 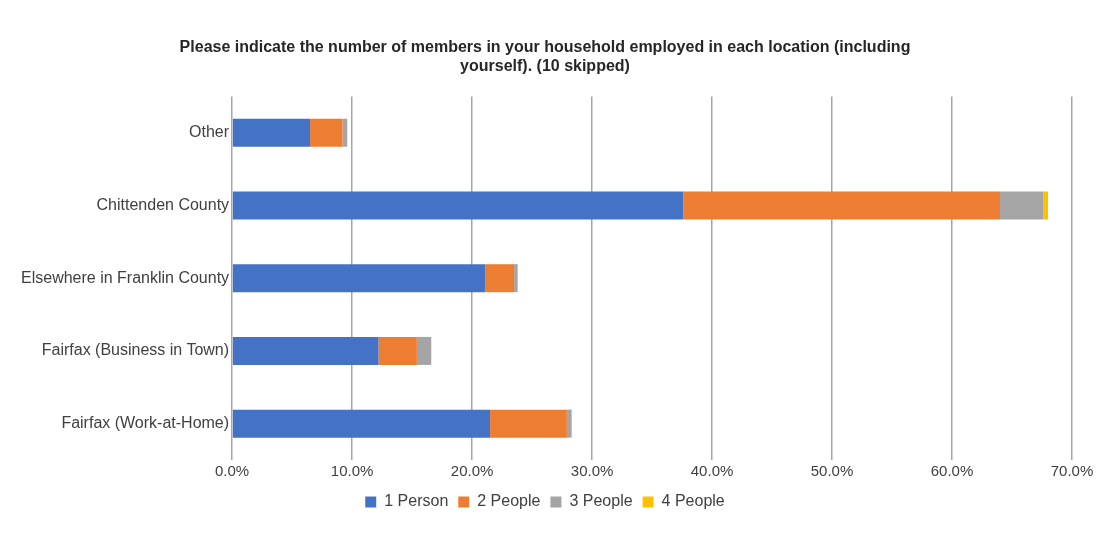 I want to click on x-tick-label: 30.0%, so click(x=592, y=471).